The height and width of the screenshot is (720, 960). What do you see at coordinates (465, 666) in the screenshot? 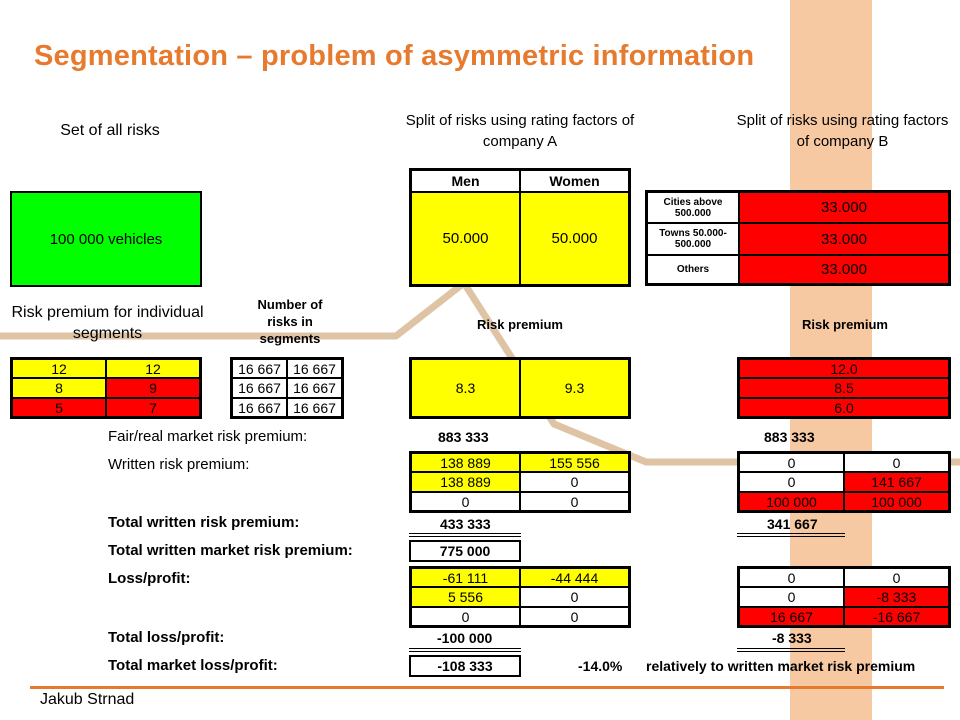
I see `total-market-loss: -108 333` at bounding box center [465, 666].